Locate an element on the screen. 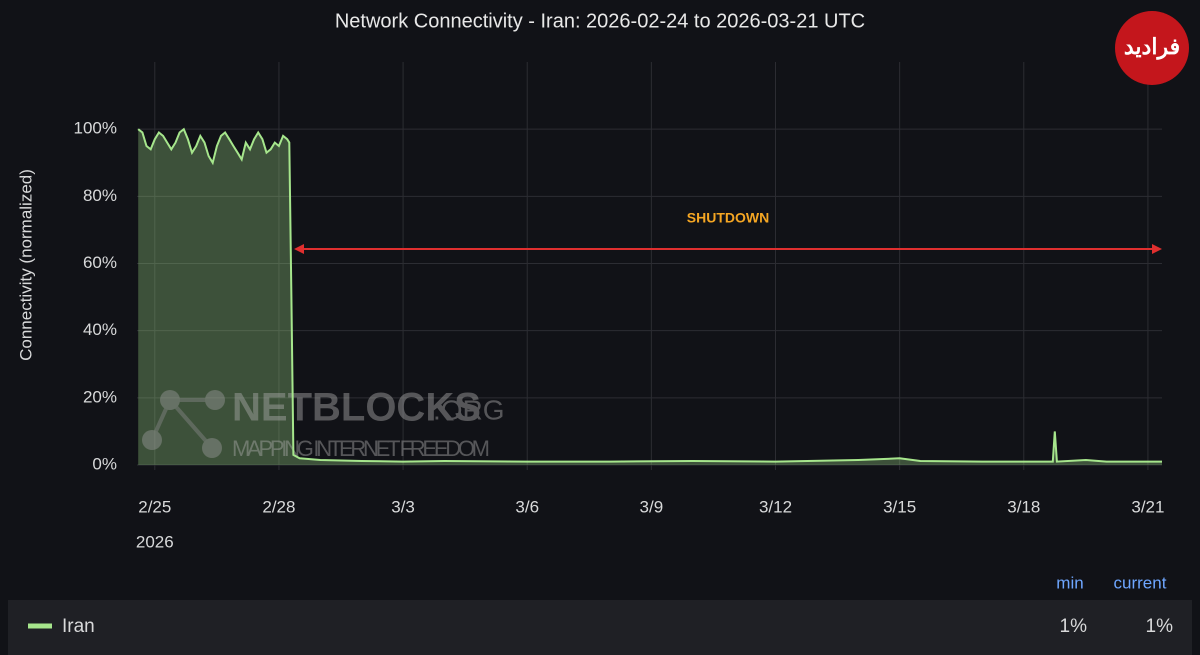  legend-min: 1% is located at coordinates (1074, 626).